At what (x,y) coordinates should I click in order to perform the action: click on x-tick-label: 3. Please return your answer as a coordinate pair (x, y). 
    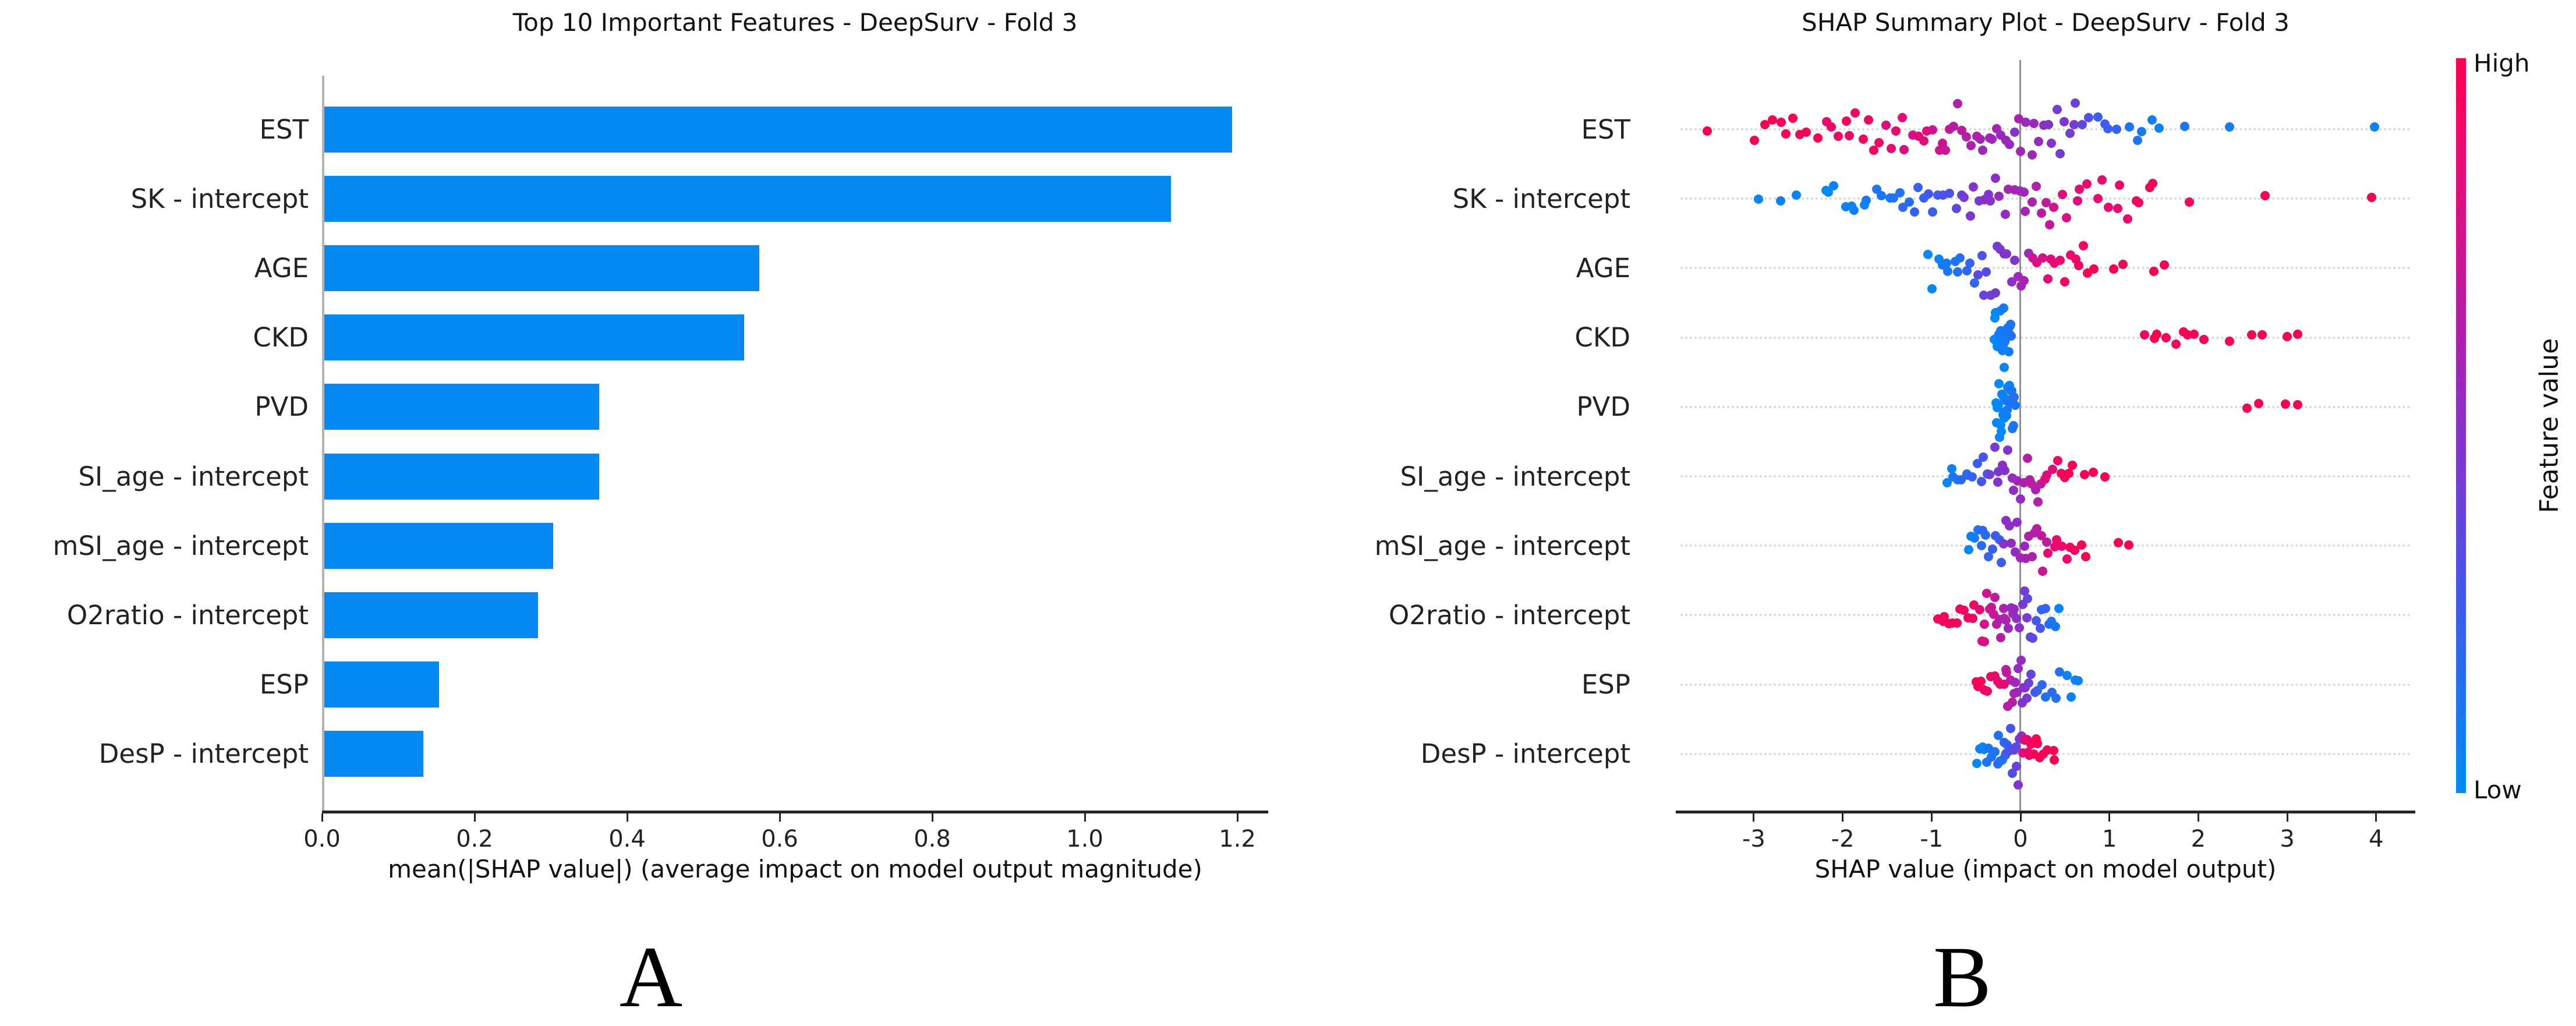
    Looking at the image, I should click on (2287, 839).